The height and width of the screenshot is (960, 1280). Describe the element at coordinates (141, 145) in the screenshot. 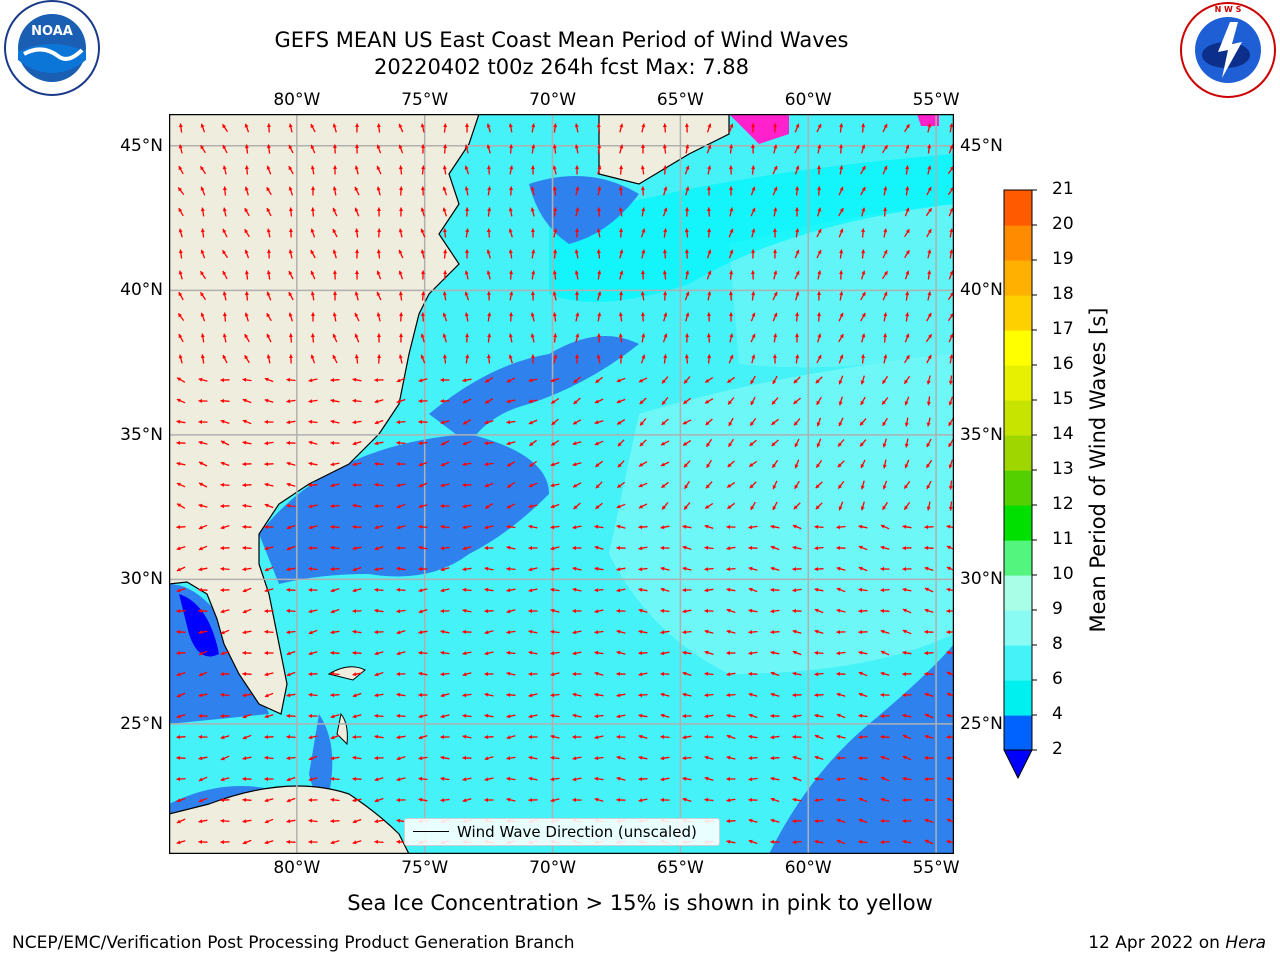

I see `lat-label-left: 45°N` at that location.